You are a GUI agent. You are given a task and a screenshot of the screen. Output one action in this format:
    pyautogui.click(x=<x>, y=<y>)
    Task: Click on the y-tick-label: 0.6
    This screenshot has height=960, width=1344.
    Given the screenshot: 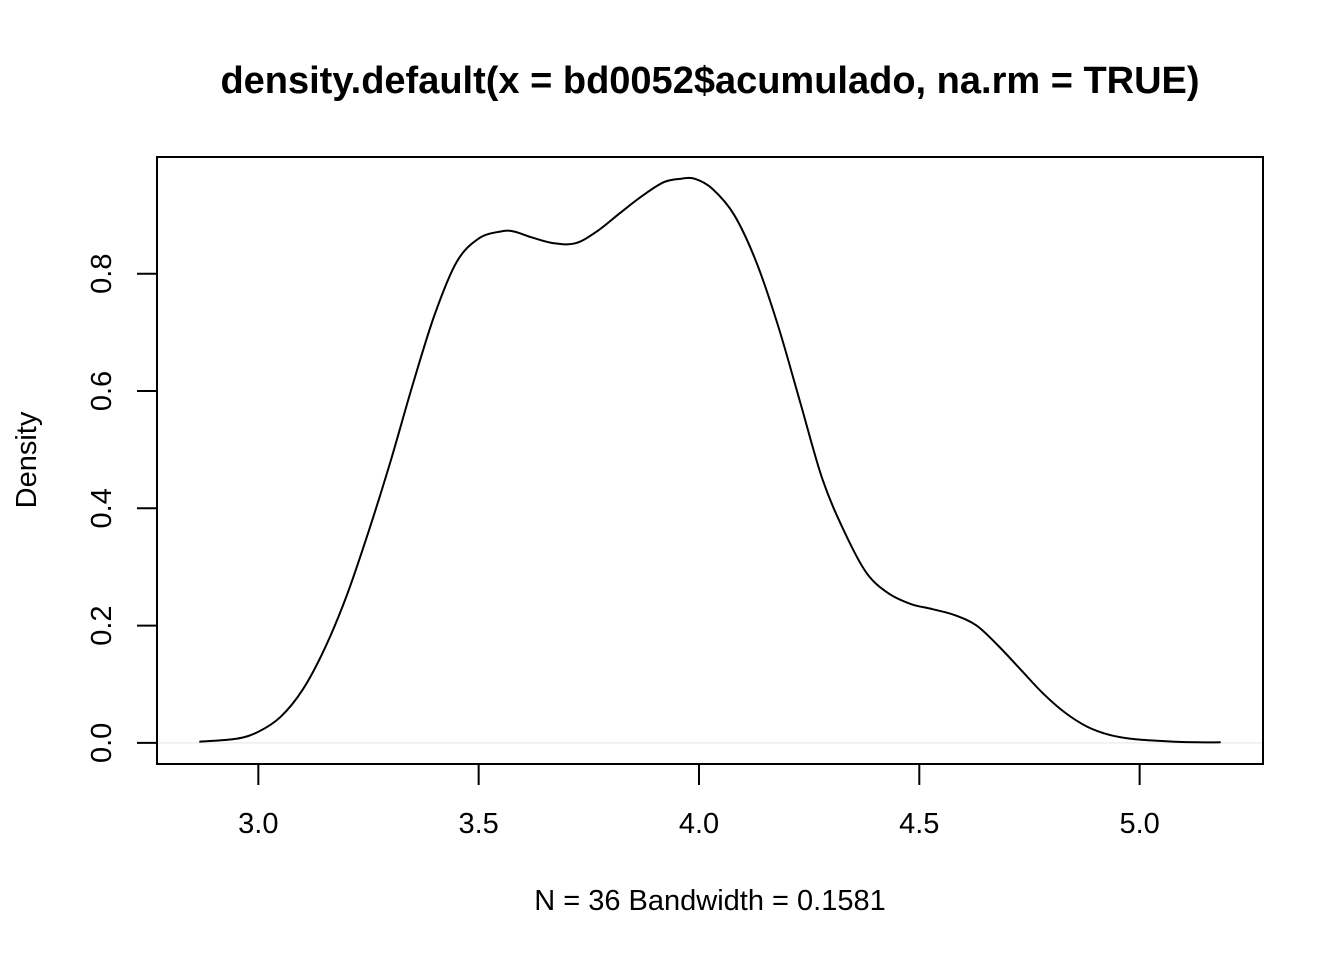 What is the action you would take?
    pyautogui.click(x=102, y=391)
    